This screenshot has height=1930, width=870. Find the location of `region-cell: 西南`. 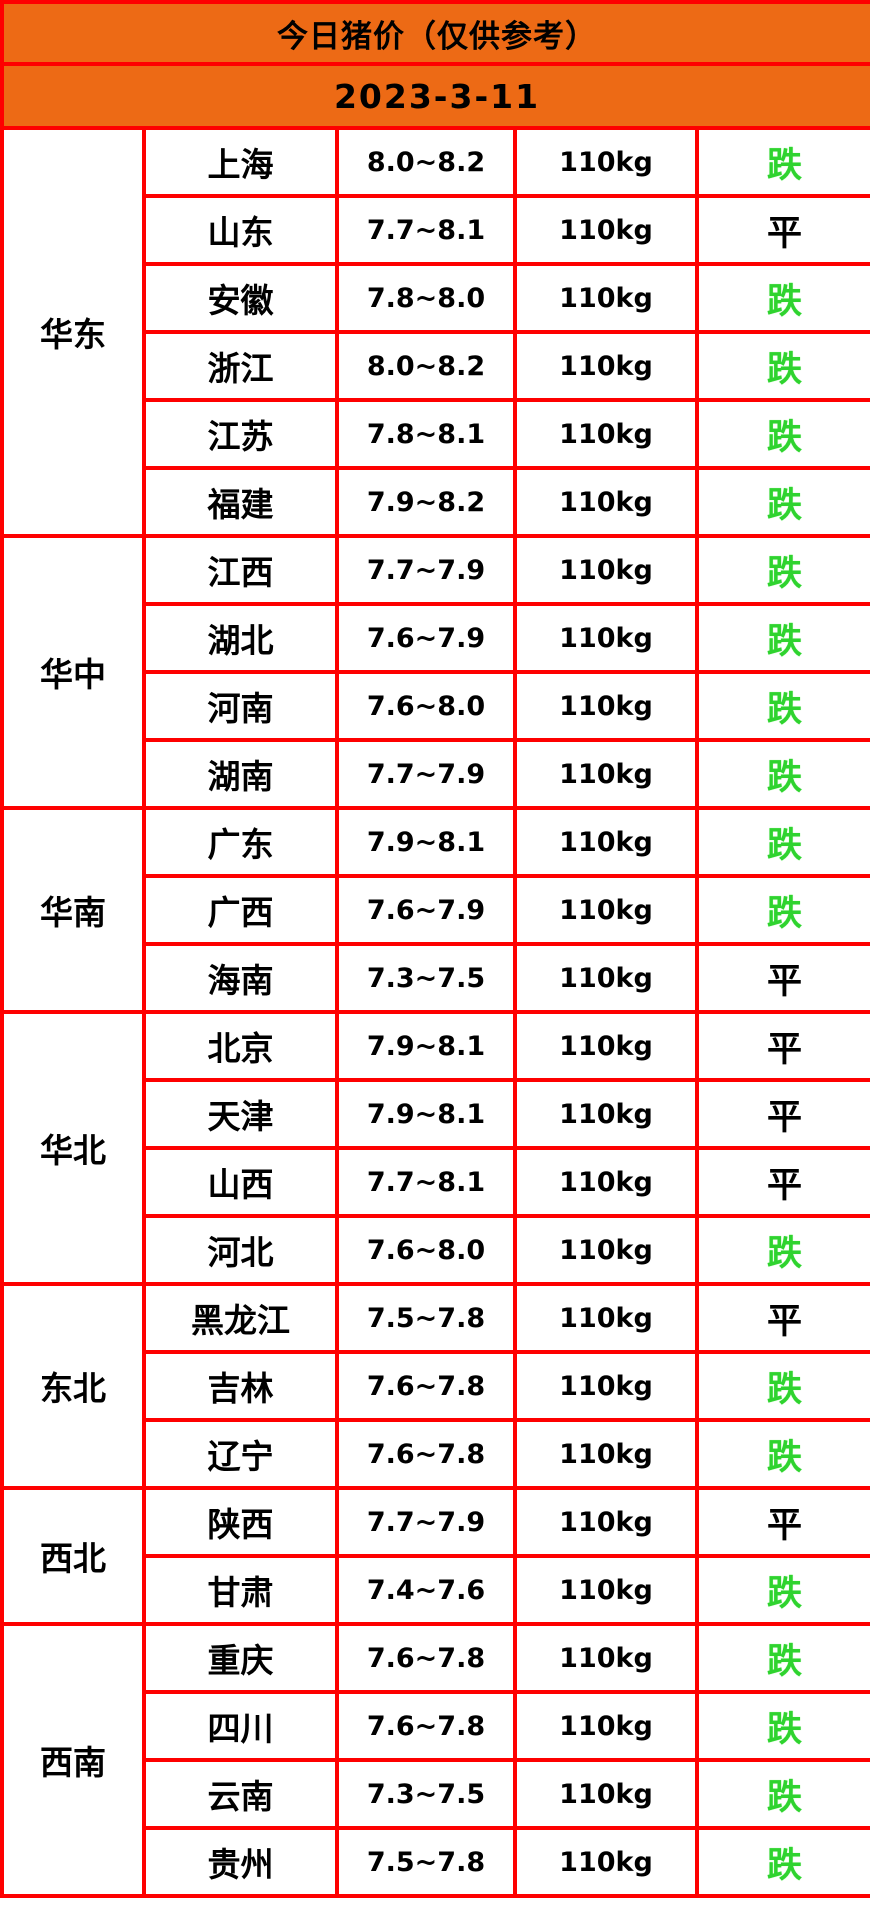

region-cell: 西南 is located at coordinates (73, 1760).